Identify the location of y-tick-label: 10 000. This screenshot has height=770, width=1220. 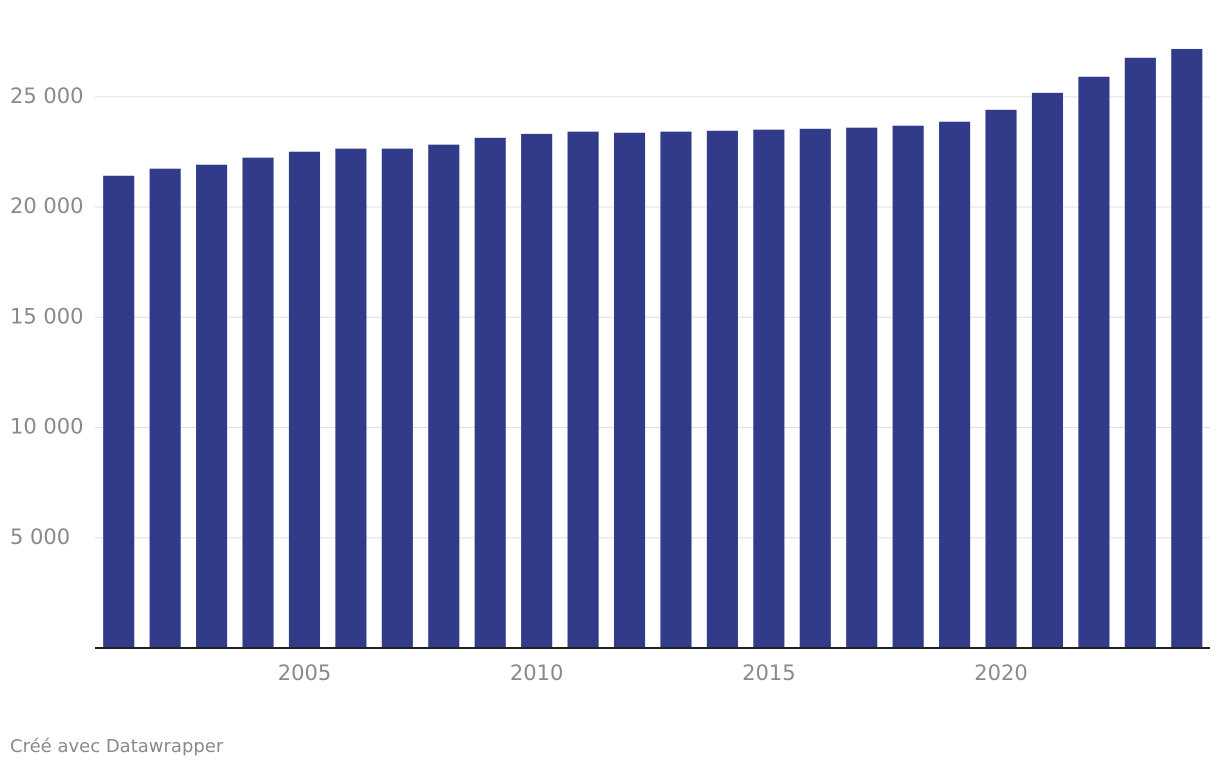
(46, 427).